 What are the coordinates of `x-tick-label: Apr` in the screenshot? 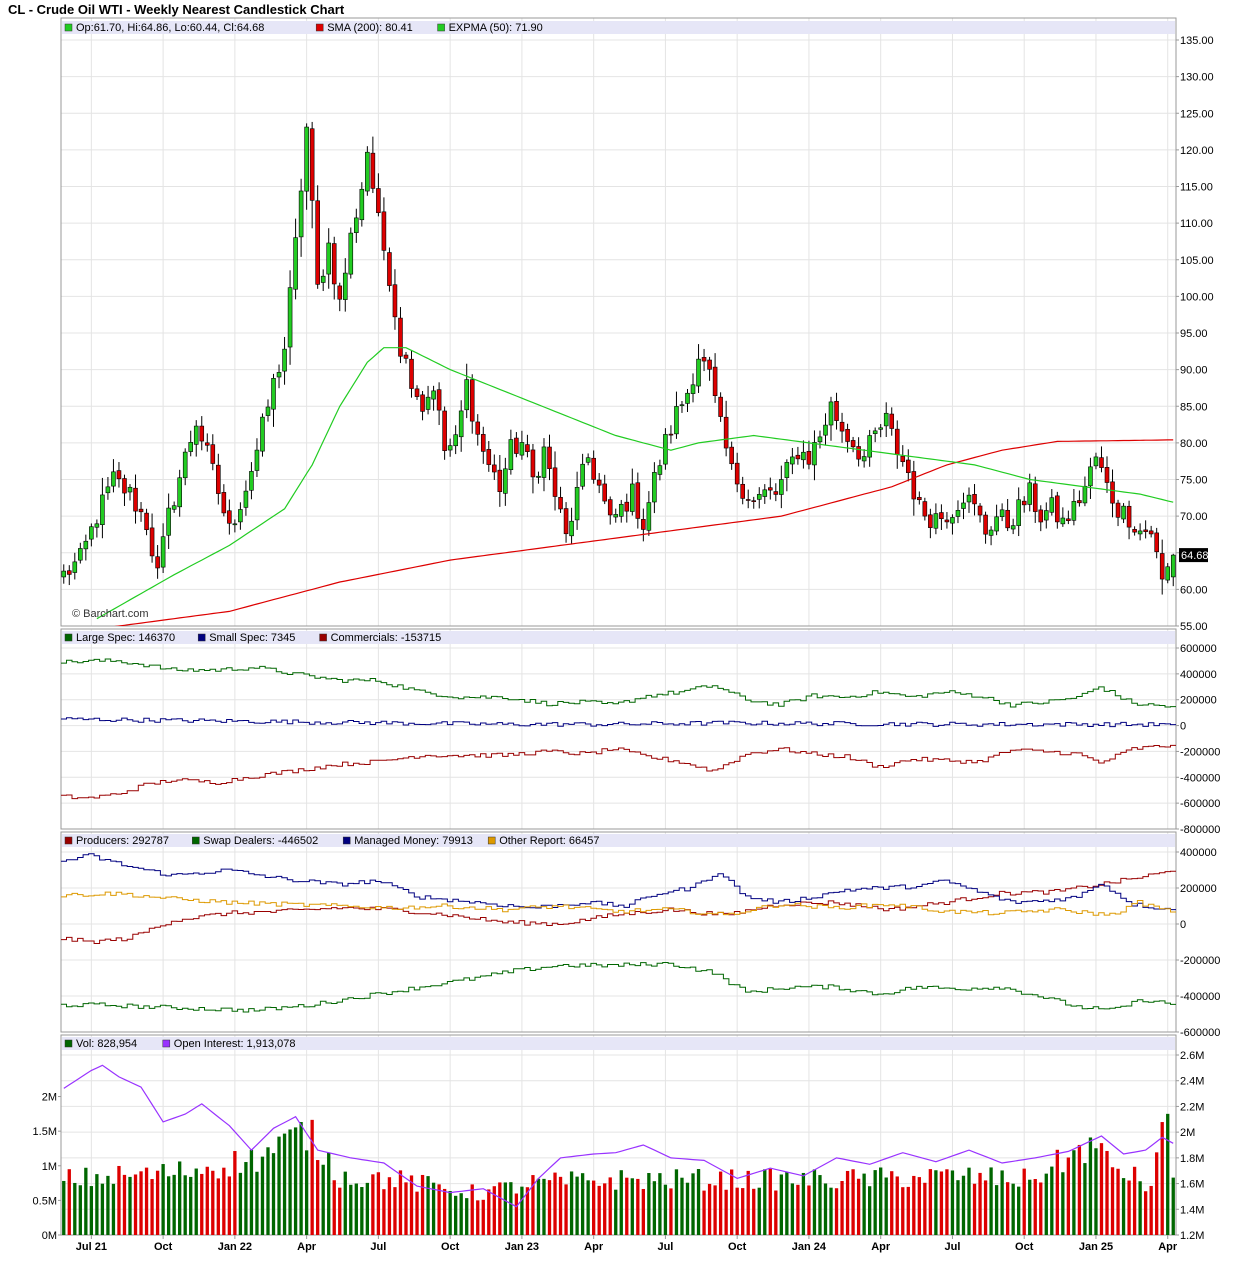 It's located at (307, 1247).